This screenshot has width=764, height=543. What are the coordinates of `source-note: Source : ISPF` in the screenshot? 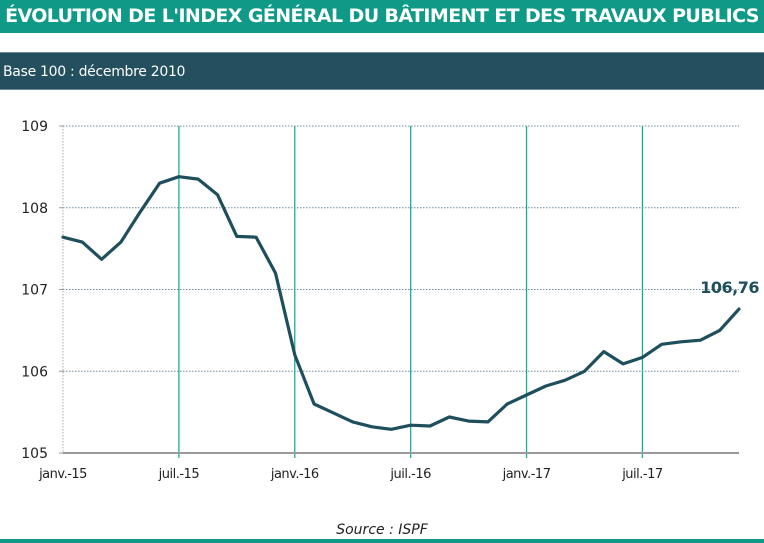 It's located at (382, 530).